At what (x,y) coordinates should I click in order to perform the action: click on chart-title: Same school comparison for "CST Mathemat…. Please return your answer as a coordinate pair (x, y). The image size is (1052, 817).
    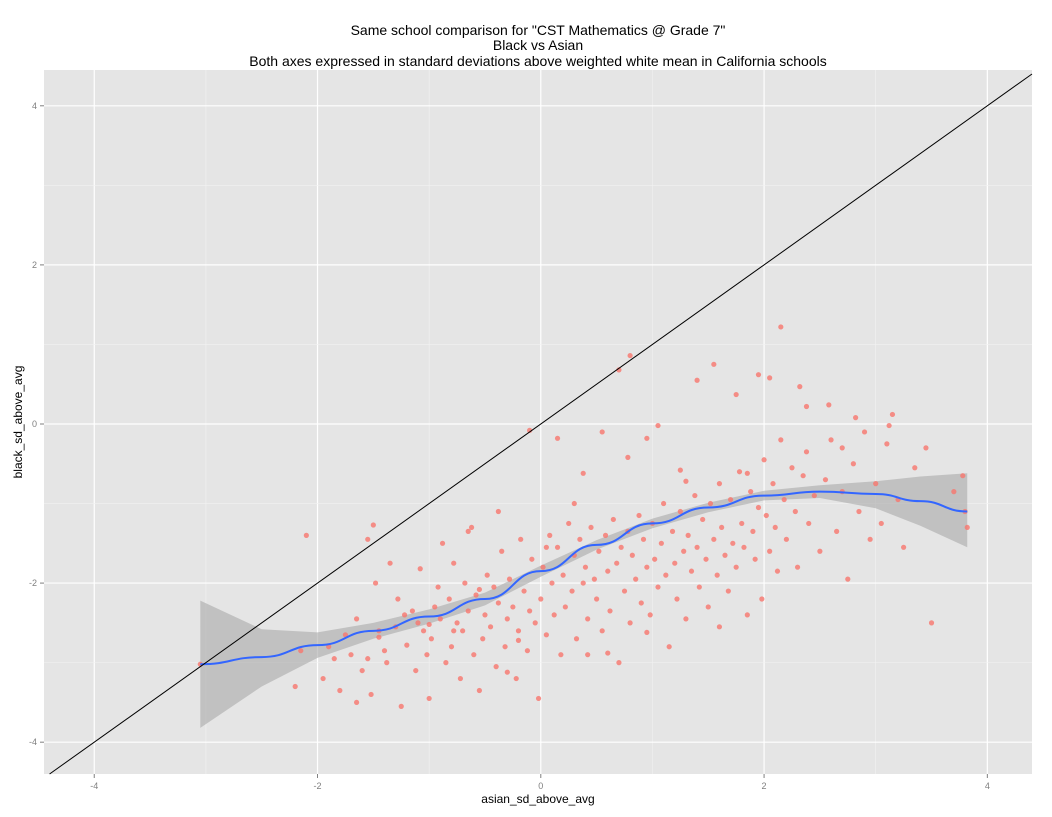
    Looking at the image, I should click on (537, 45).